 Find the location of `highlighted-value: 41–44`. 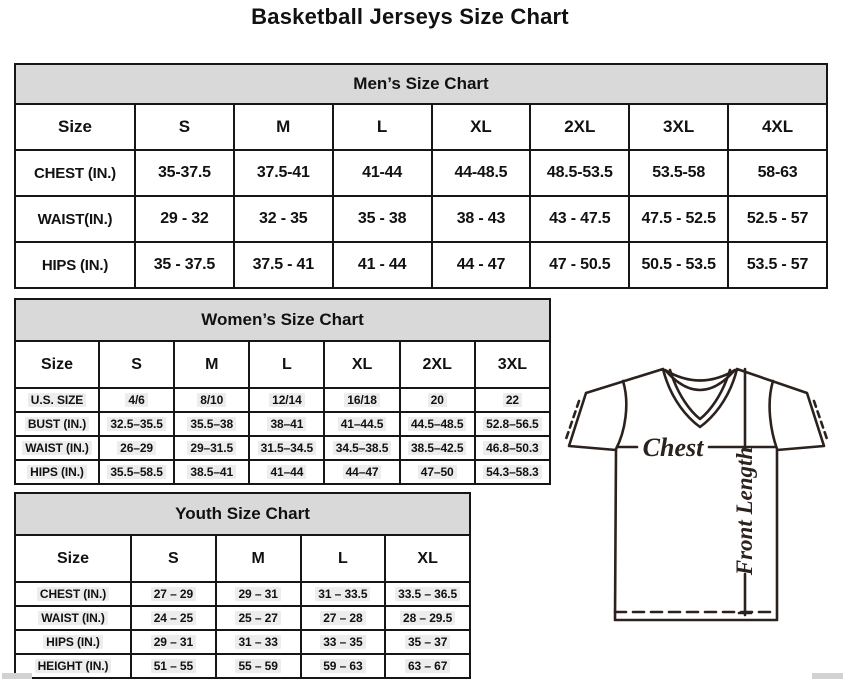

highlighted-value: 41–44 is located at coordinates (287, 472).